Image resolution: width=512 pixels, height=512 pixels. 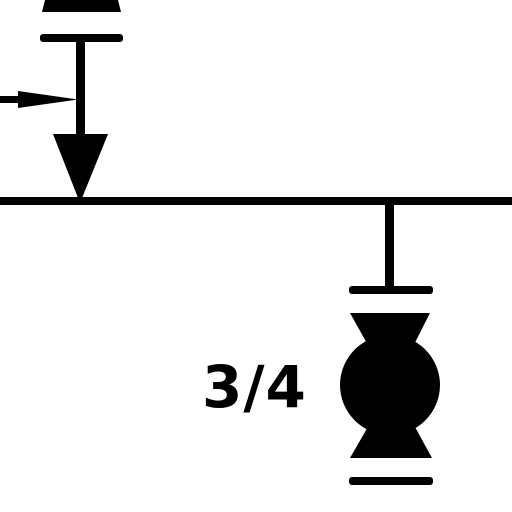 I want to click on vertical-pipe-upper, so click(x=80, y=91).